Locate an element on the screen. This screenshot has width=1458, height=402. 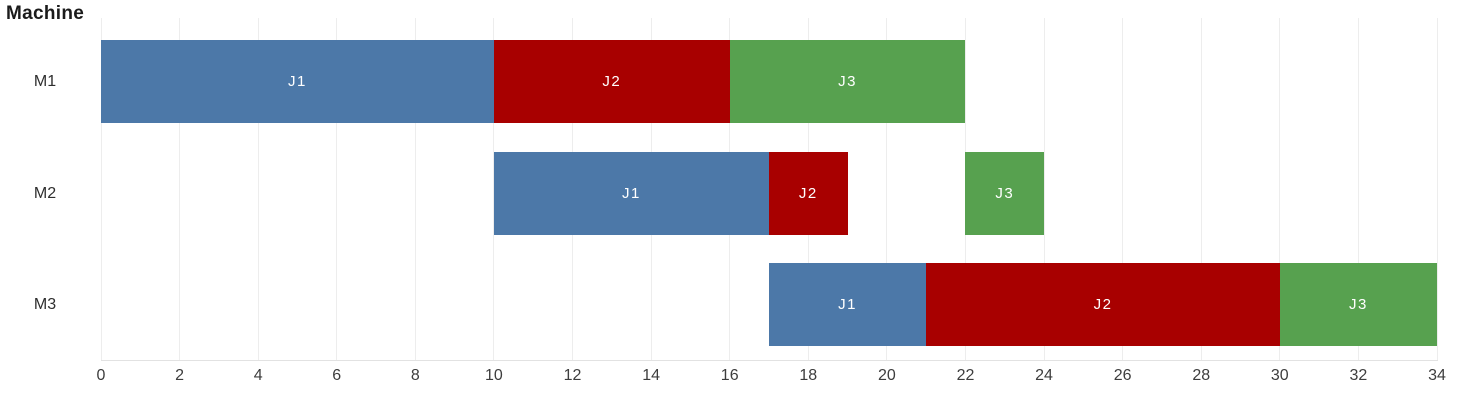
gantt-bar-m2-j2: J2 is located at coordinates (808, 193).